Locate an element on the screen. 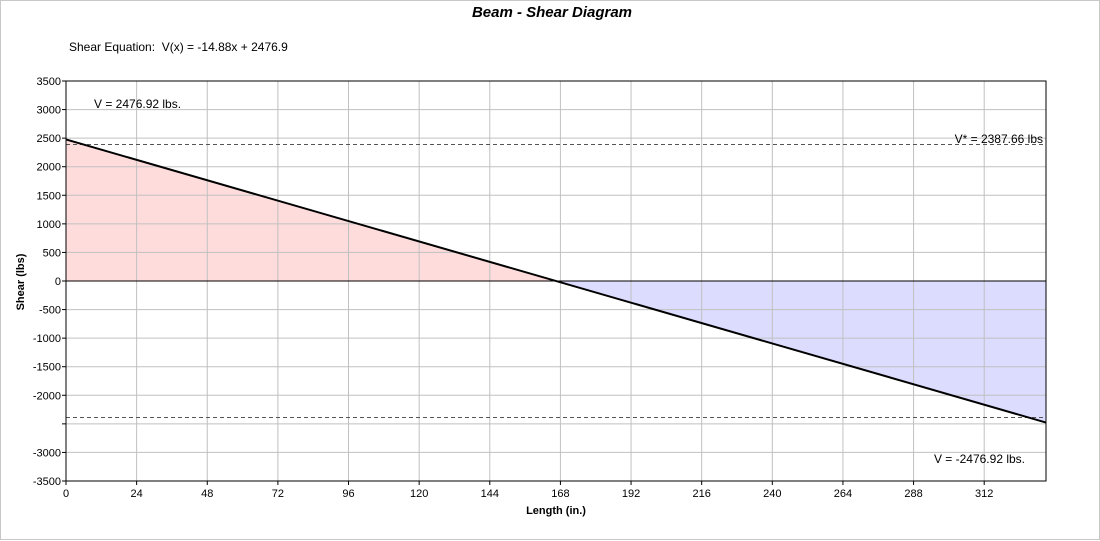  y-tick-label: -2000 is located at coordinates (47, 396).